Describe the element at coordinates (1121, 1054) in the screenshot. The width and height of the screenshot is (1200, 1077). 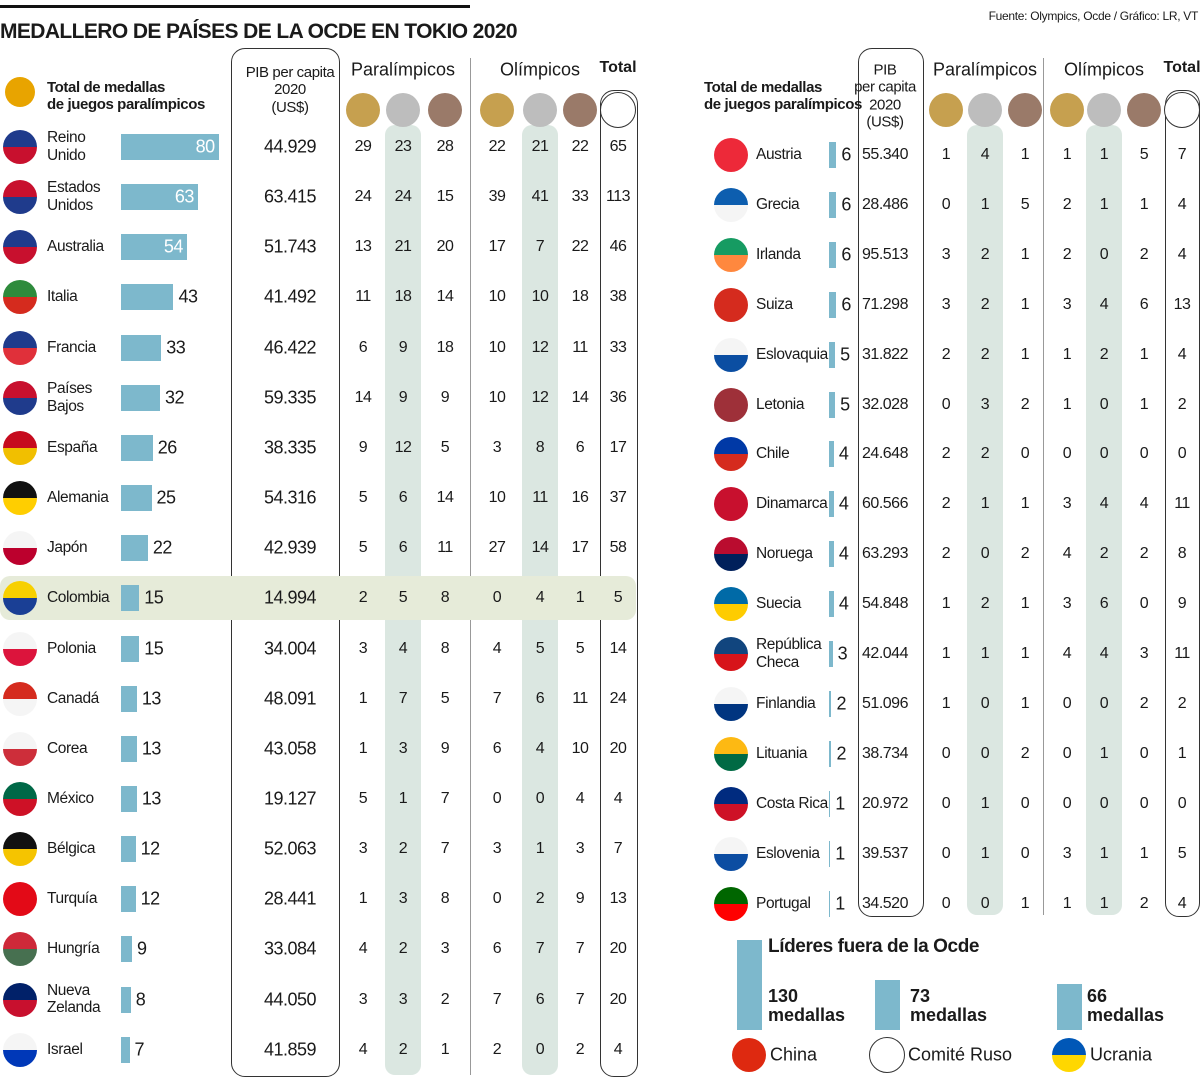
I see `leader-name: Ucrania` at that location.